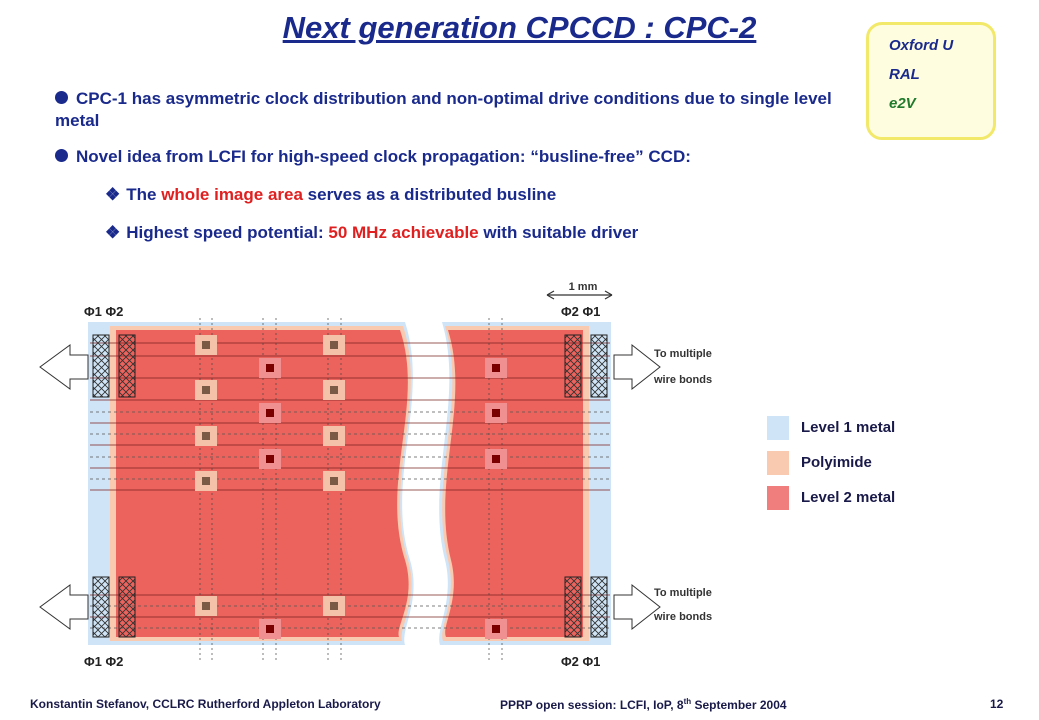  What do you see at coordinates (64, 607) in the screenshot?
I see `arrow-left-bottom-icon` at bounding box center [64, 607].